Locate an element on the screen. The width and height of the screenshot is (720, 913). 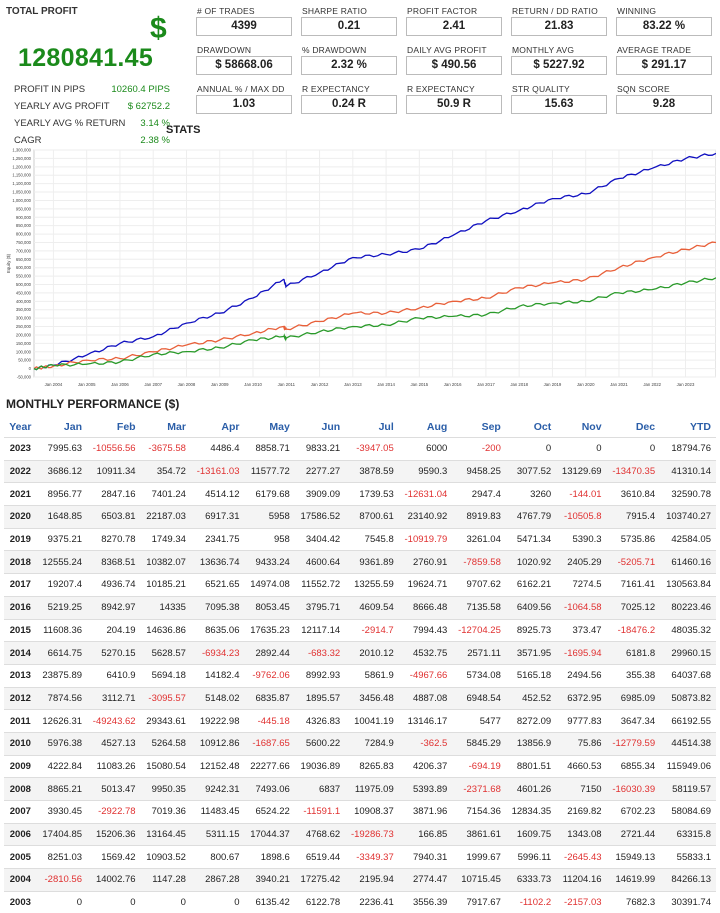
table-cell: 30391.74 is located at coordinates (688, 901).